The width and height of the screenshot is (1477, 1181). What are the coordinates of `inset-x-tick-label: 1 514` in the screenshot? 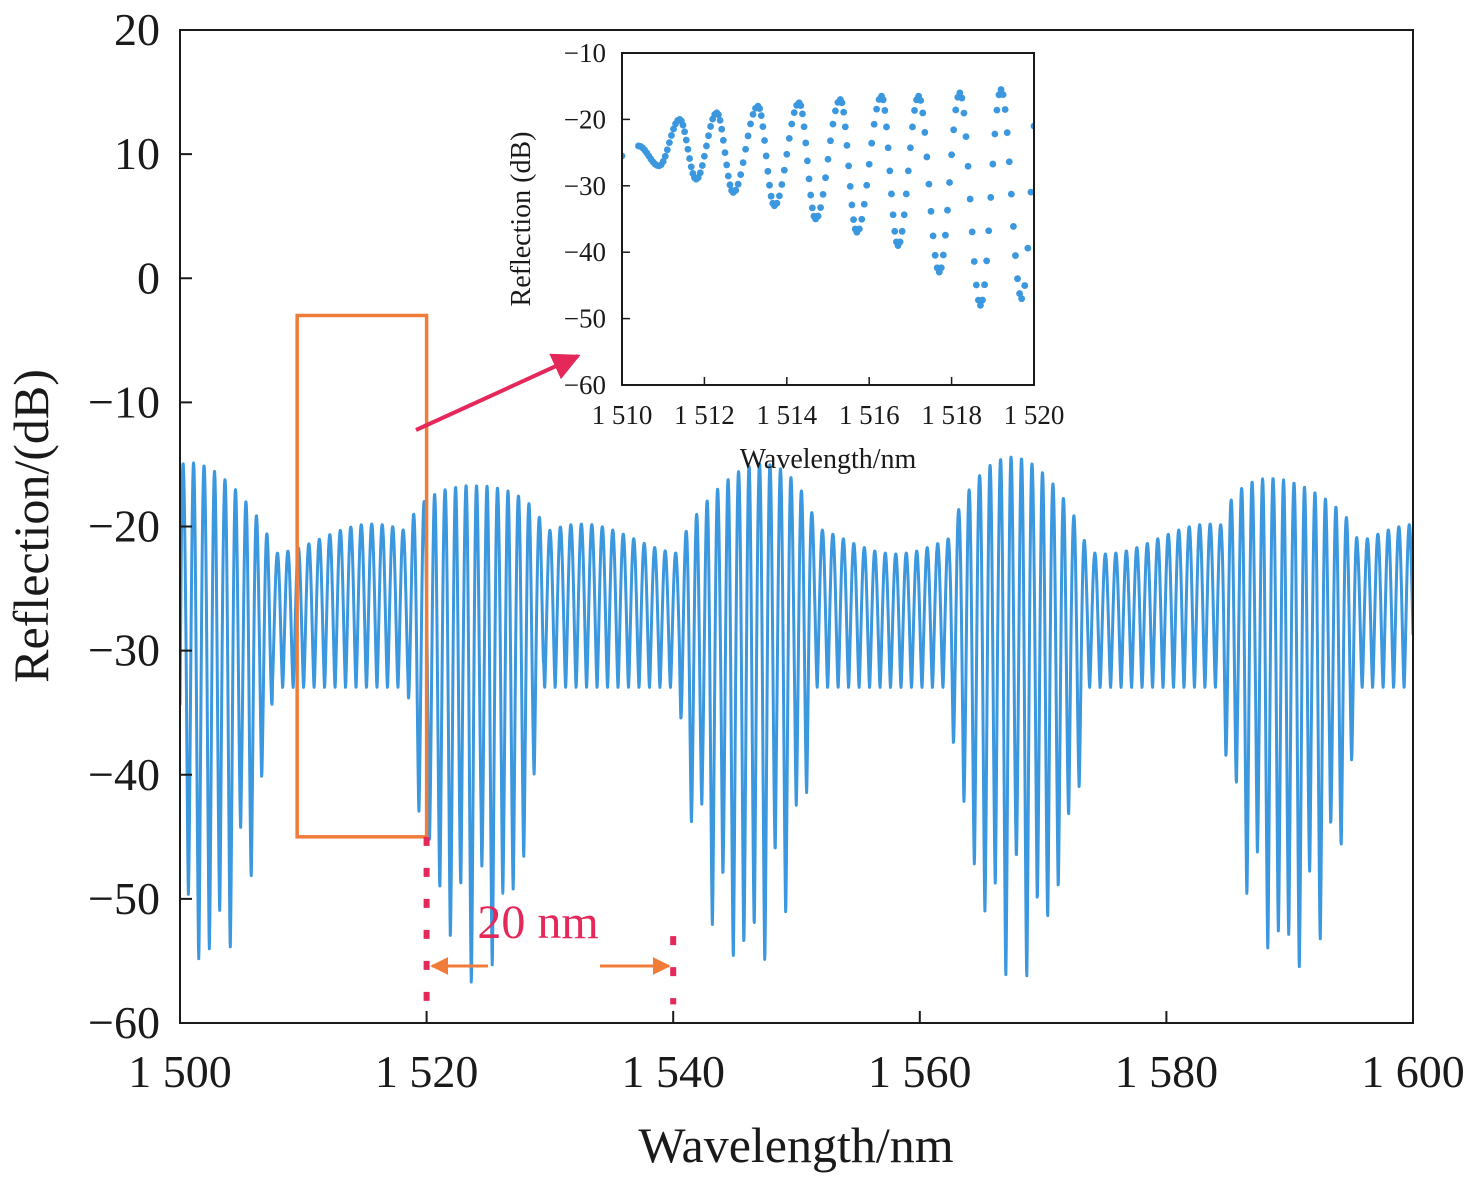 It's located at (786, 415).